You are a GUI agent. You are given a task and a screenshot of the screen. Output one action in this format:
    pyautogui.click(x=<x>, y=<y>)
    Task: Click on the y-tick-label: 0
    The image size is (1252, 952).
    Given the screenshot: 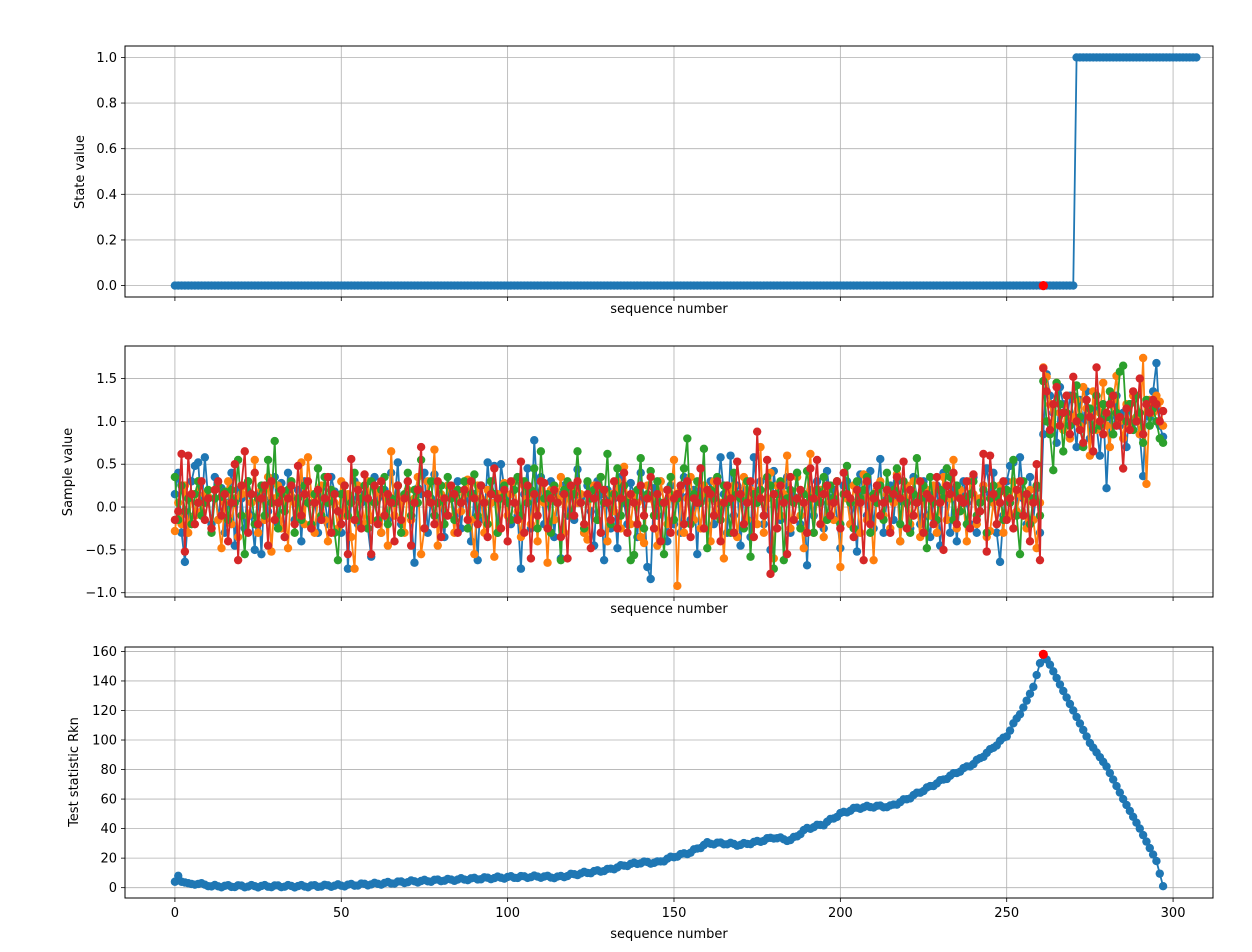 What is the action you would take?
    pyautogui.click(x=113, y=888)
    